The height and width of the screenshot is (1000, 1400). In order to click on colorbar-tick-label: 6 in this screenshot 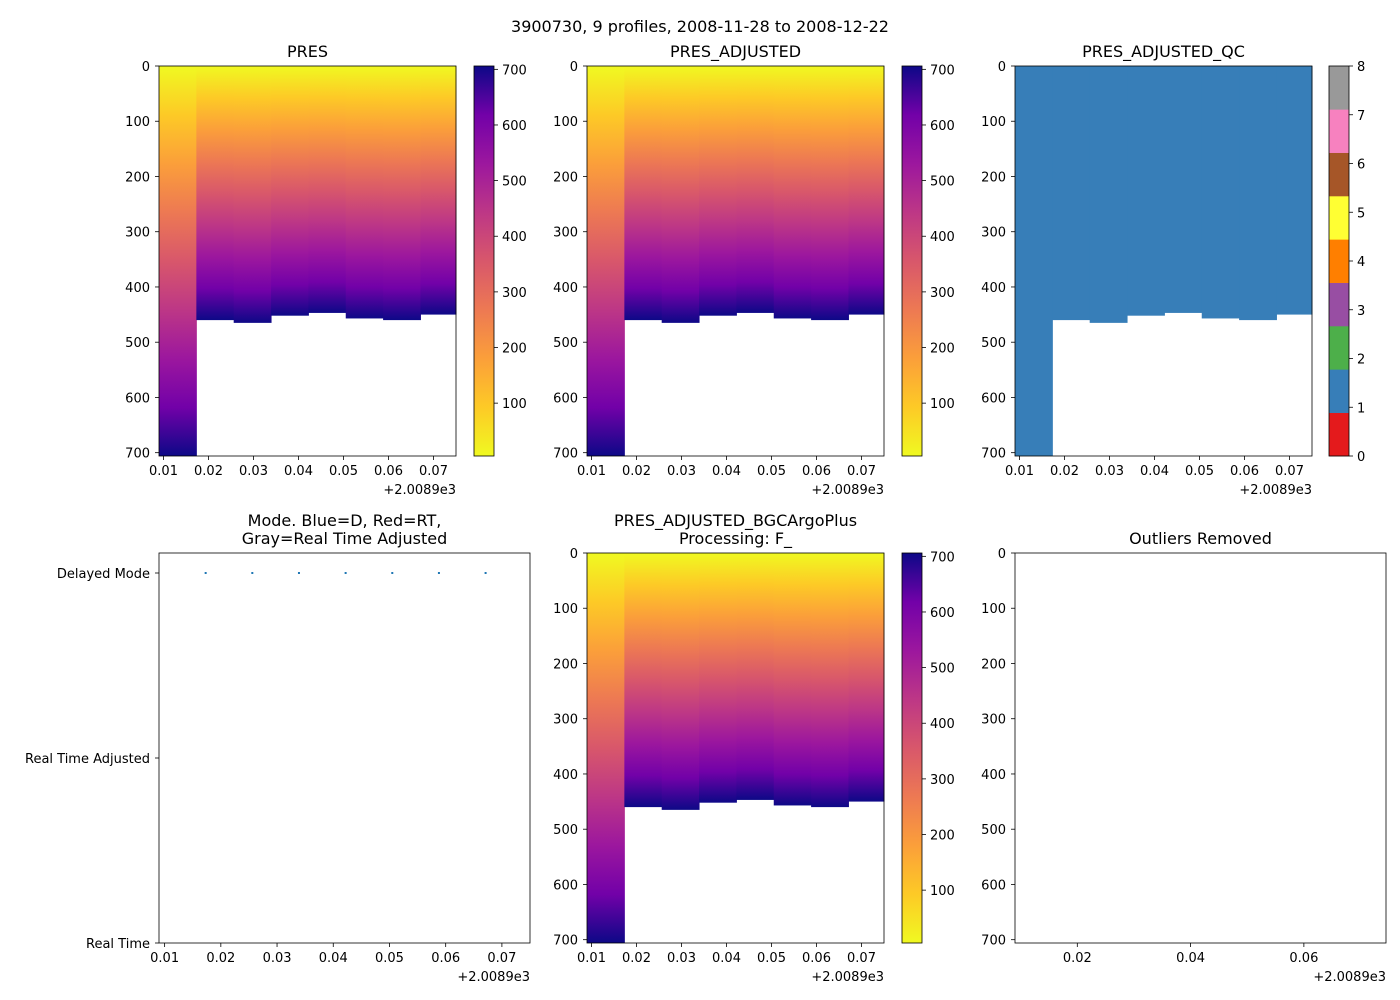, I will do `click(1361, 165)`.